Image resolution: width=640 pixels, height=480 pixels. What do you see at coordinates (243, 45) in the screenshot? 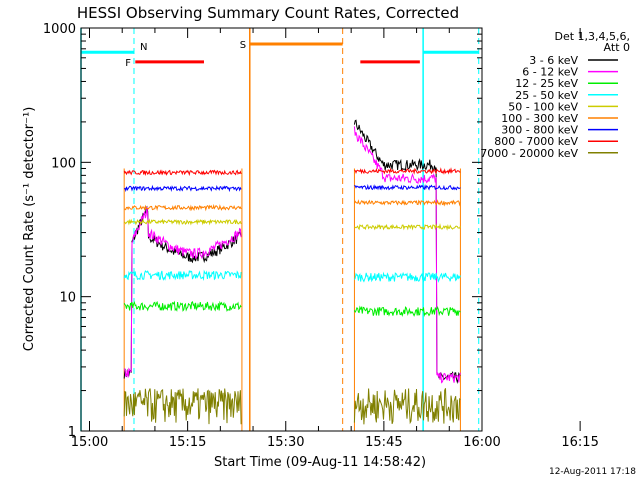
I see `flag-label-s: S` at bounding box center [243, 45].